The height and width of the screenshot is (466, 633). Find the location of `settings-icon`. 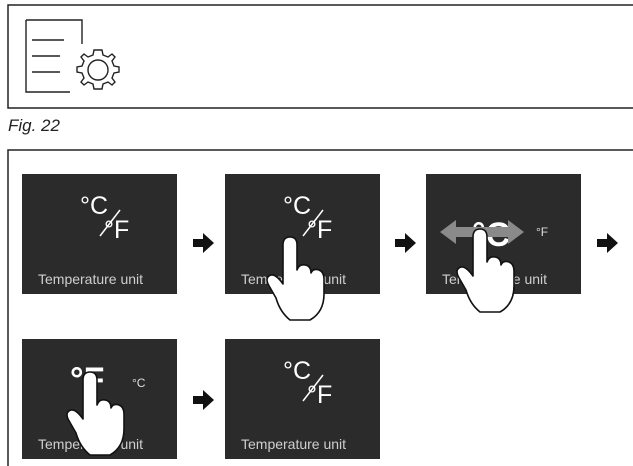

settings-icon is located at coordinates (72, 56).